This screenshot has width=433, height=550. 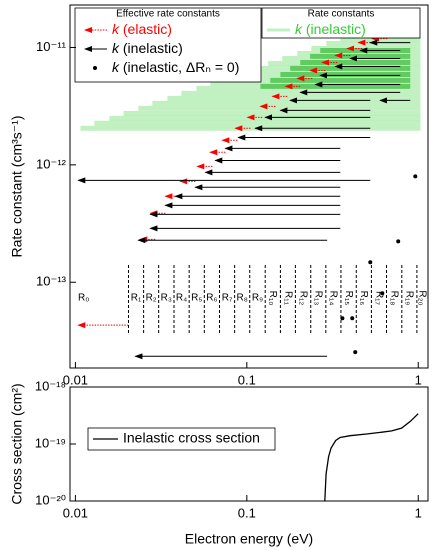 What do you see at coordinates (95, 68) in the screenshot?
I see `legend-symbol` at bounding box center [95, 68].